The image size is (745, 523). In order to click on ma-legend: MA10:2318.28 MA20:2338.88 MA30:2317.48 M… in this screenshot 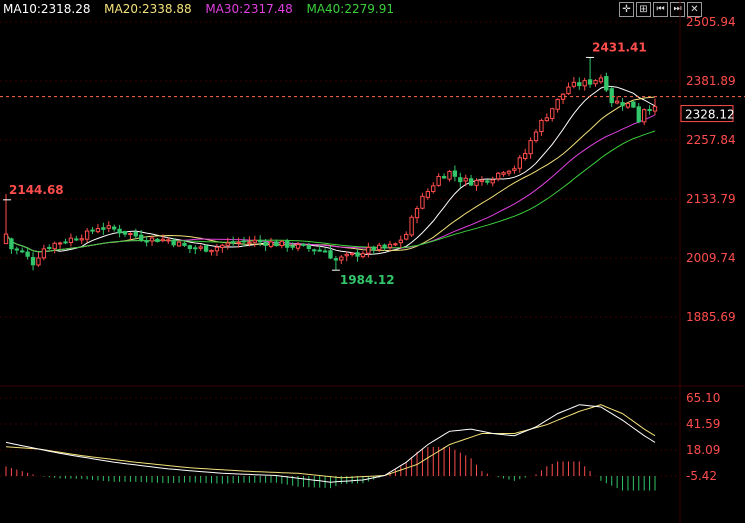, I will do `click(198, 9)`.